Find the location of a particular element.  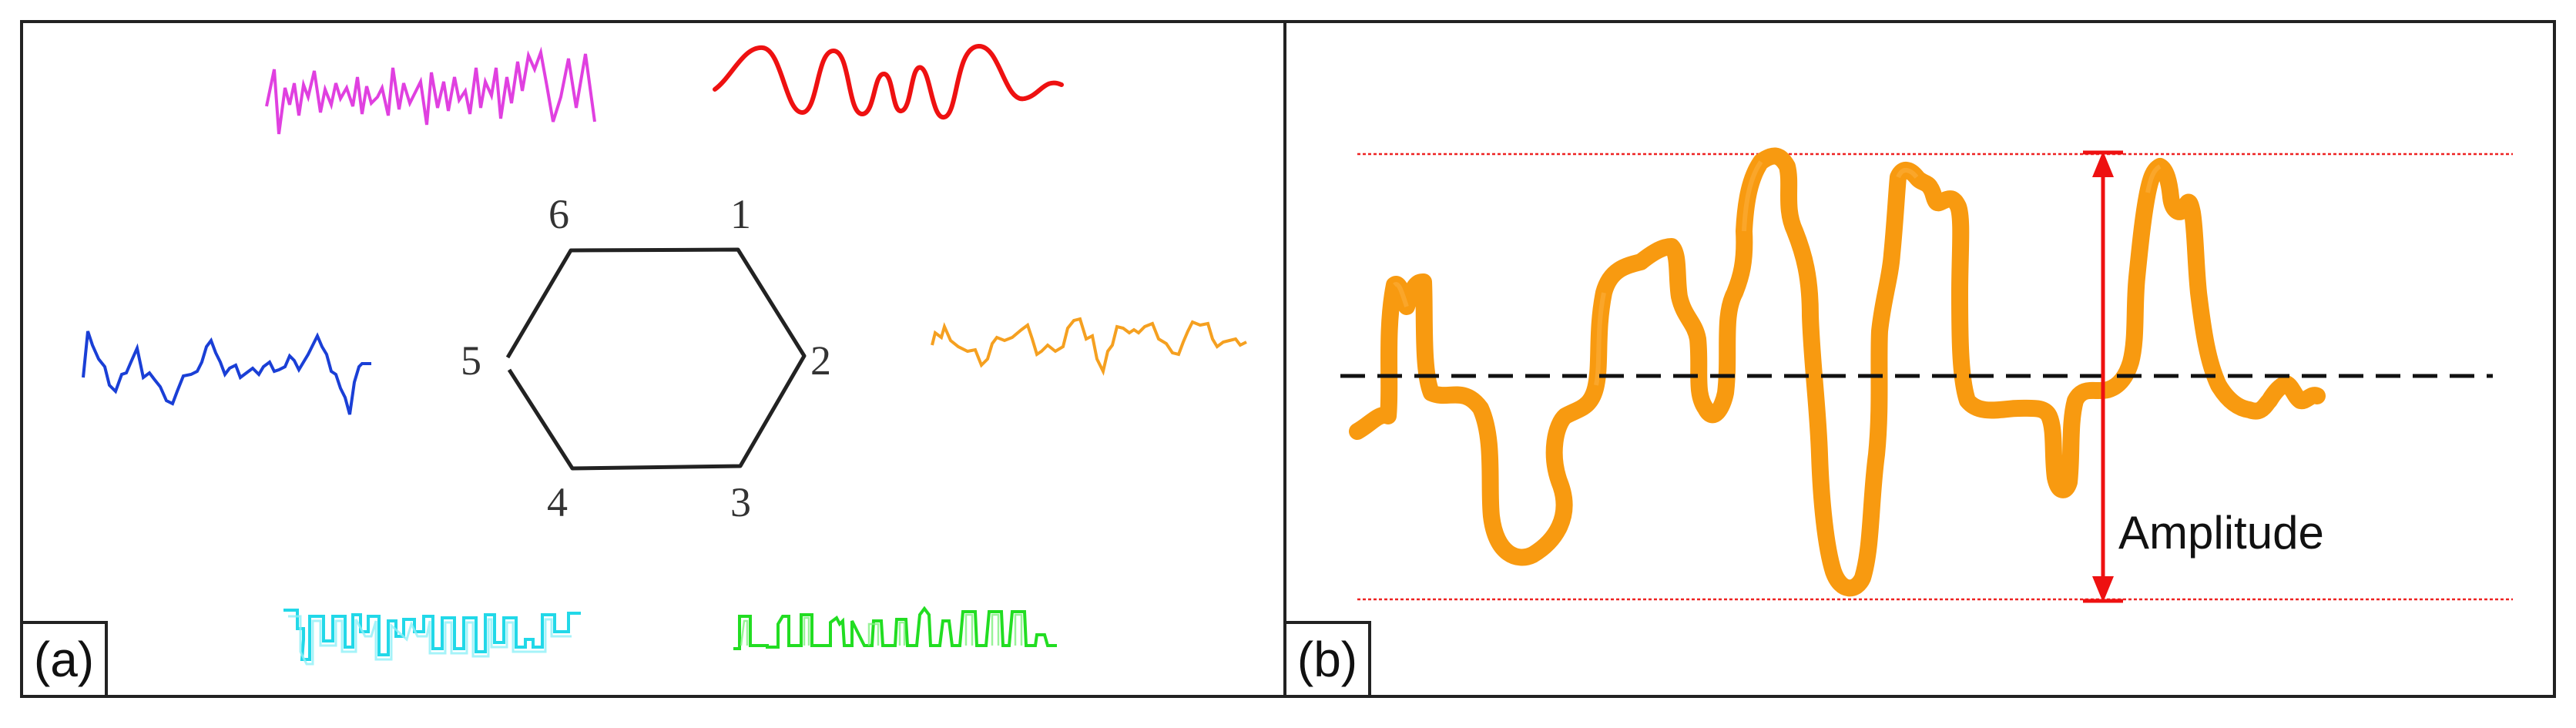

panel-b-label: (b) is located at coordinates (1328, 658).